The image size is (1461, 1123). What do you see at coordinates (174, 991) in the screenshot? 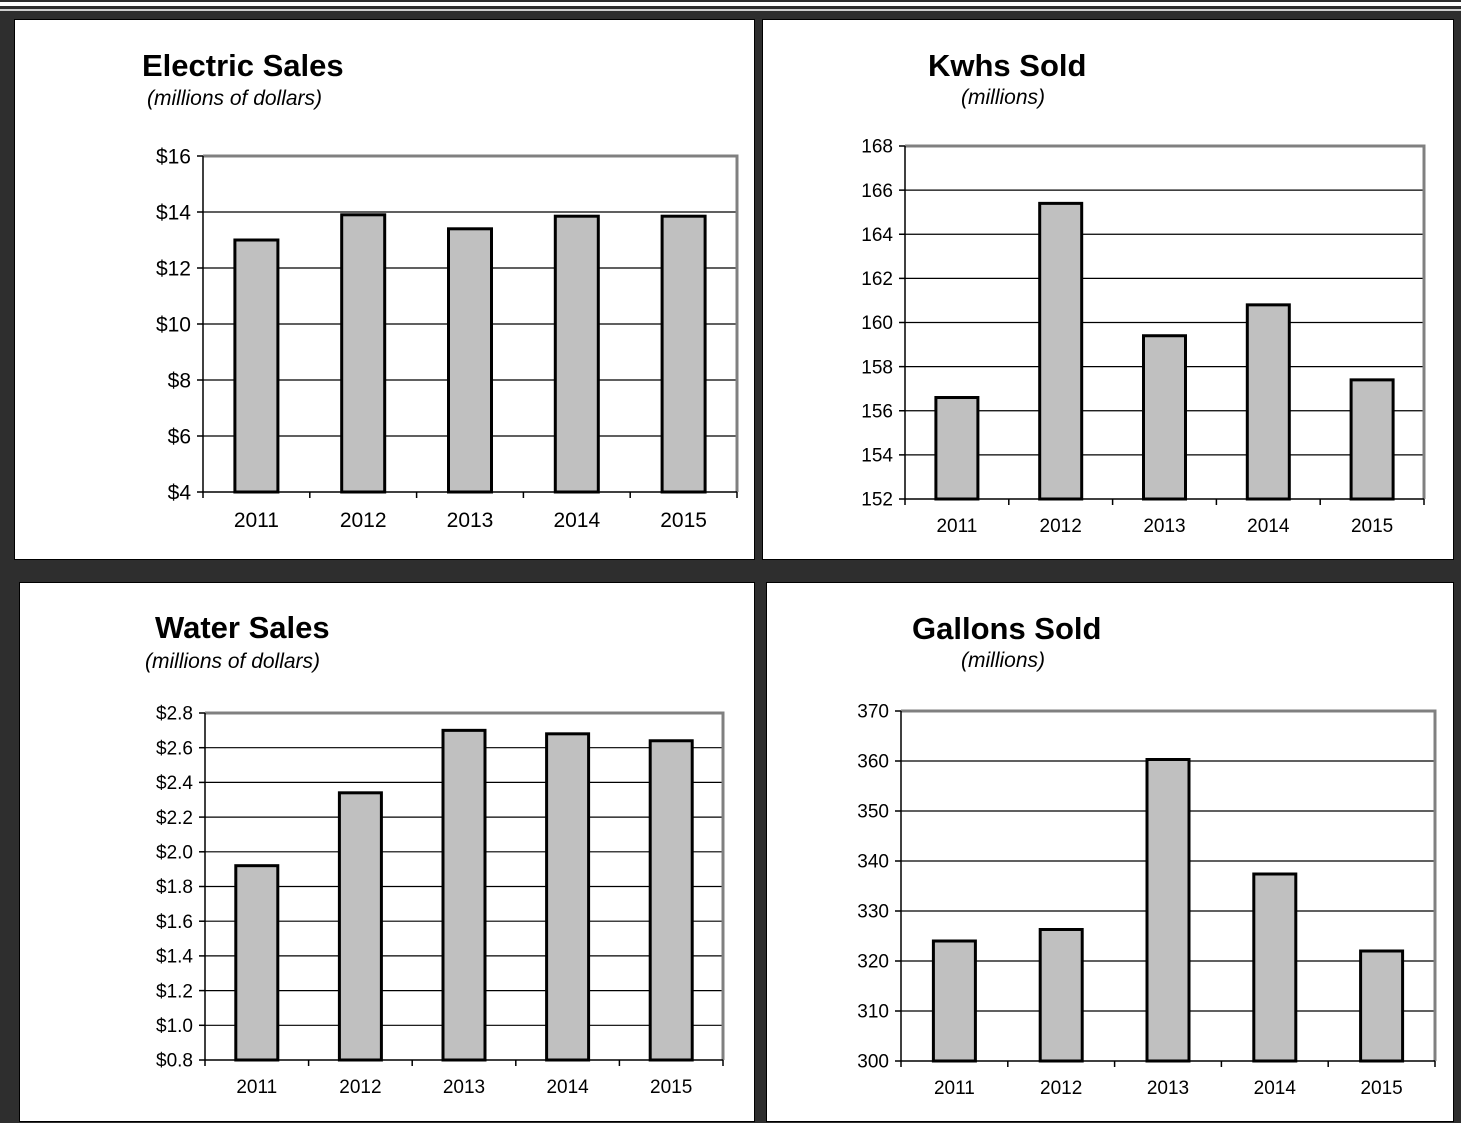
I see `y-tick-label: $1.2` at bounding box center [174, 991].